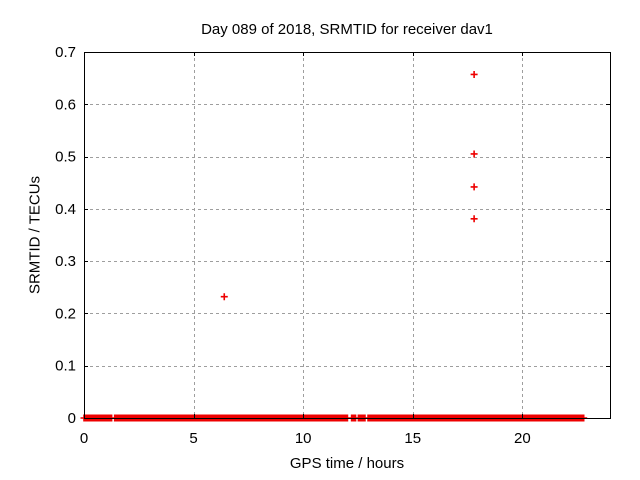 This screenshot has width=640, height=480. What do you see at coordinates (65, 209) in the screenshot?
I see `y-tick-label-0.4: 0.4` at bounding box center [65, 209].